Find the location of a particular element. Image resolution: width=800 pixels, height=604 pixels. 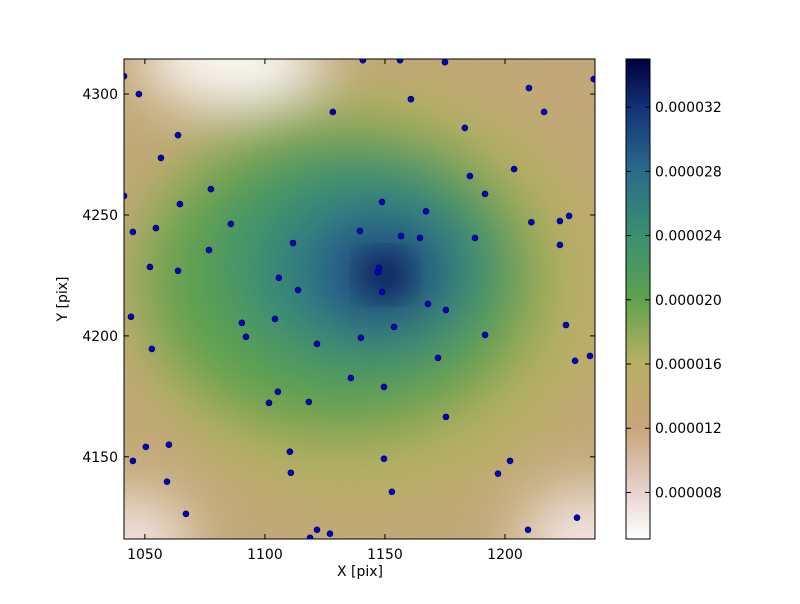

x-tick-label: 1200 is located at coordinates (505, 555).